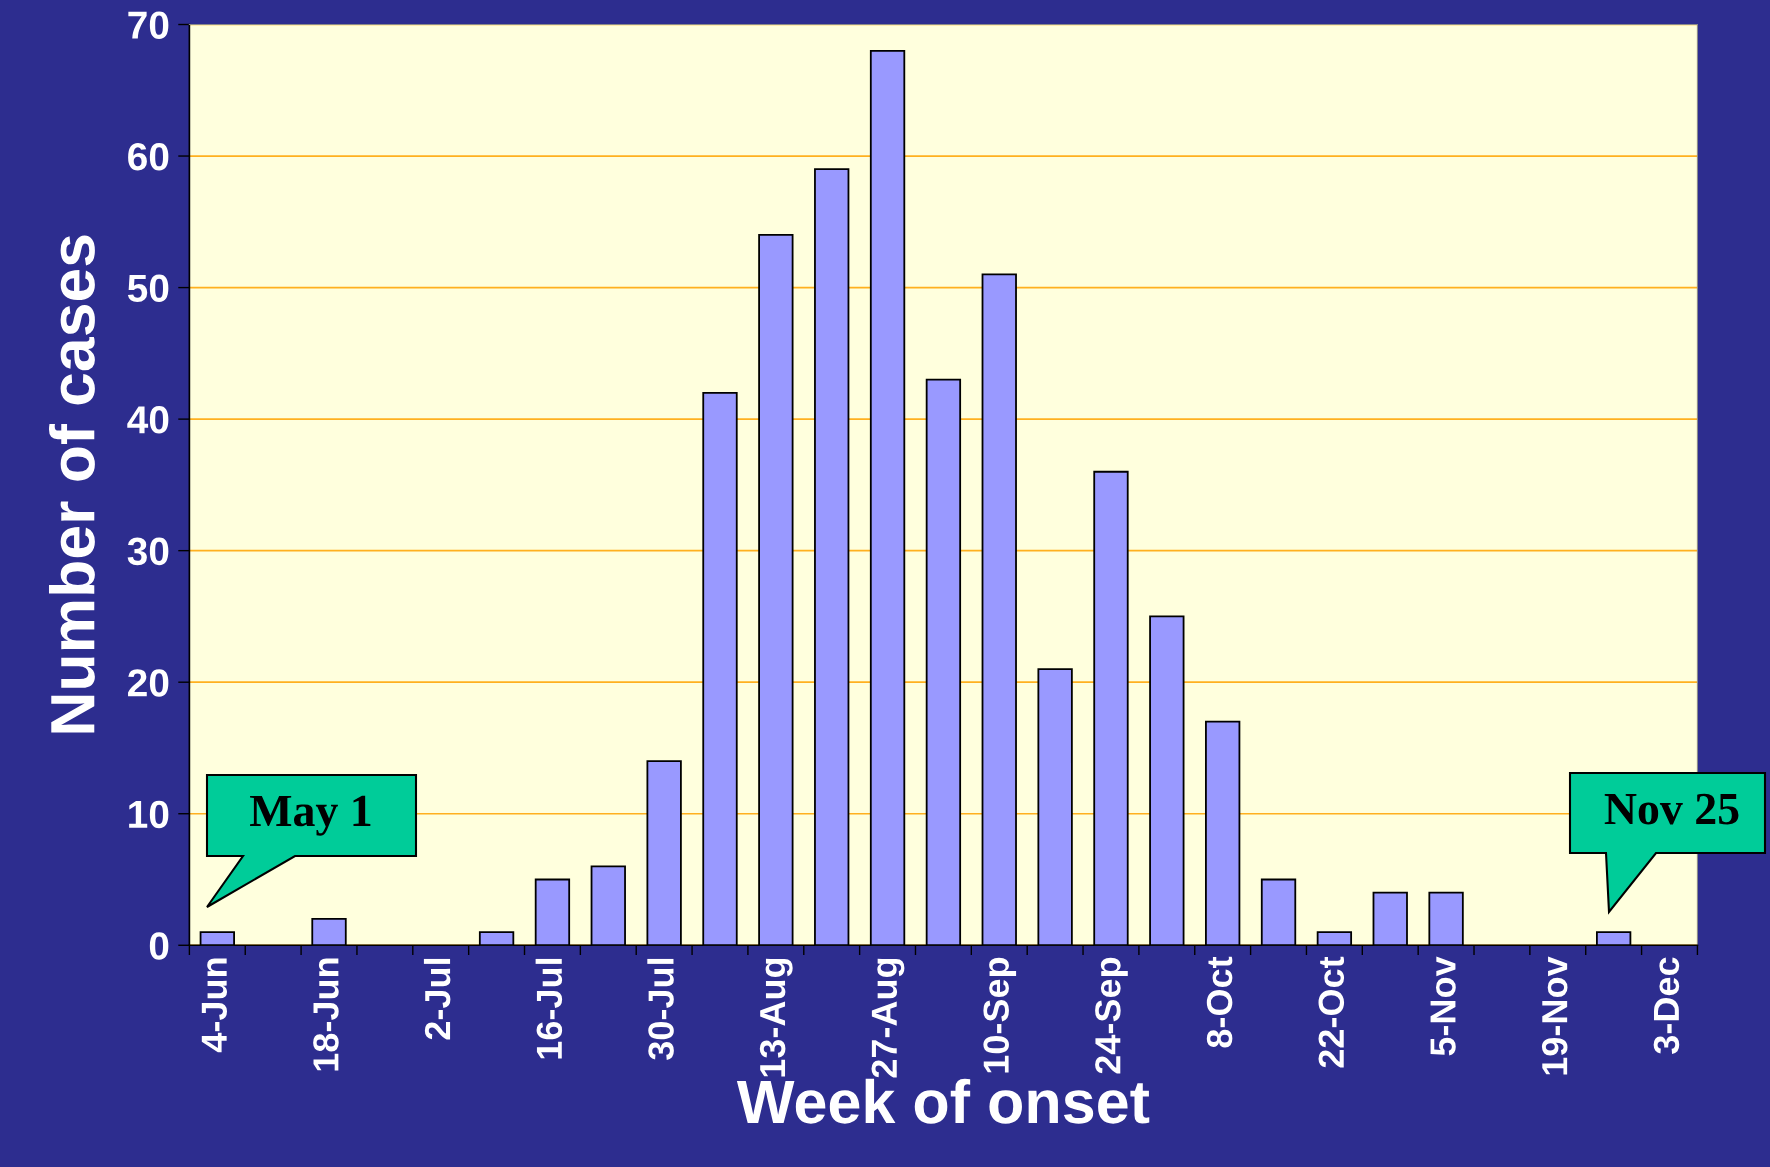  I want to click on x-tick-label: 10-Sep, so click(1000, 1015).